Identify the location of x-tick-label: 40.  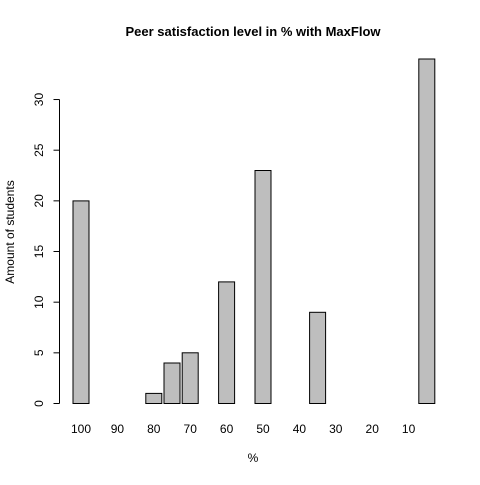
(300, 429).